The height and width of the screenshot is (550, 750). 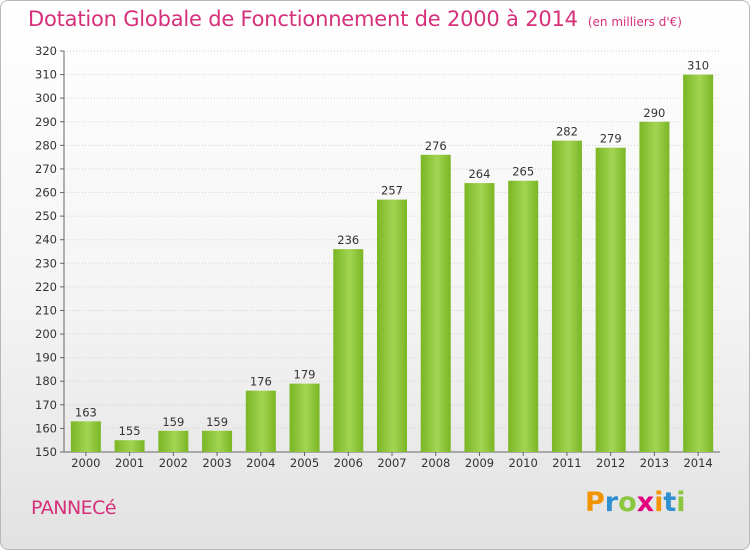 What do you see at coordinates (46, 263) in the screenshot?
I see `y-tick-label: 230` at bounding box center [46, 263].